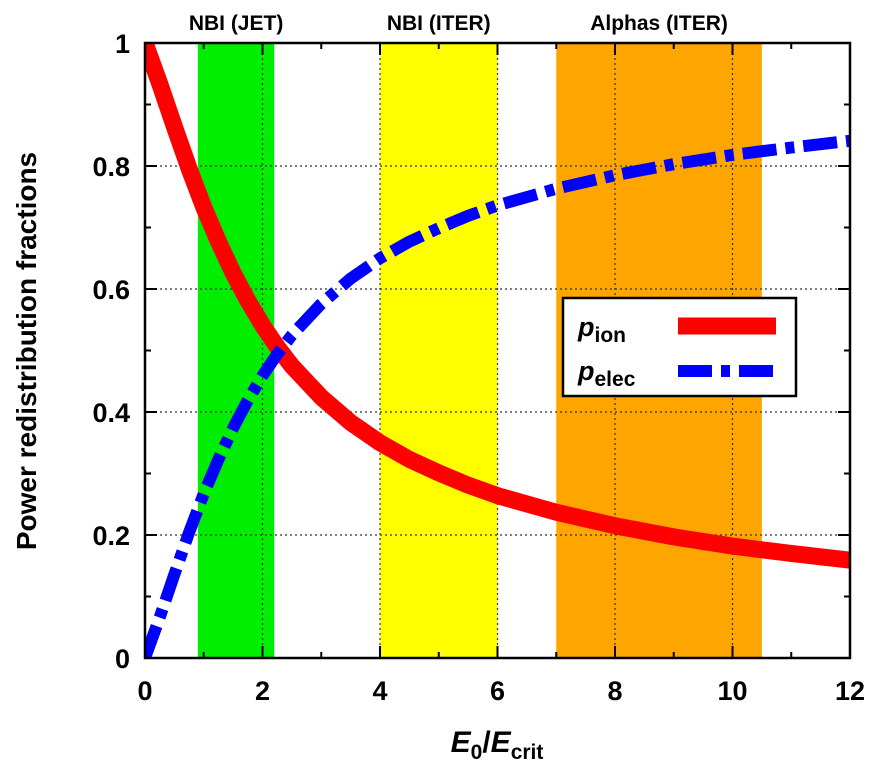 The image size is (879, 764). I want to click on x-tick-label-4: 8, so click(614, 691).